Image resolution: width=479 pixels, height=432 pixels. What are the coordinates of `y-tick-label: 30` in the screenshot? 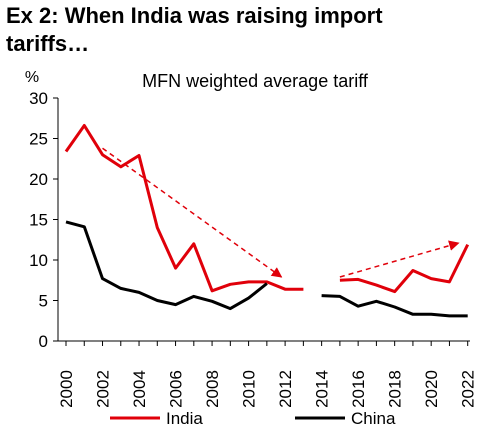 It's located at (38, 98).